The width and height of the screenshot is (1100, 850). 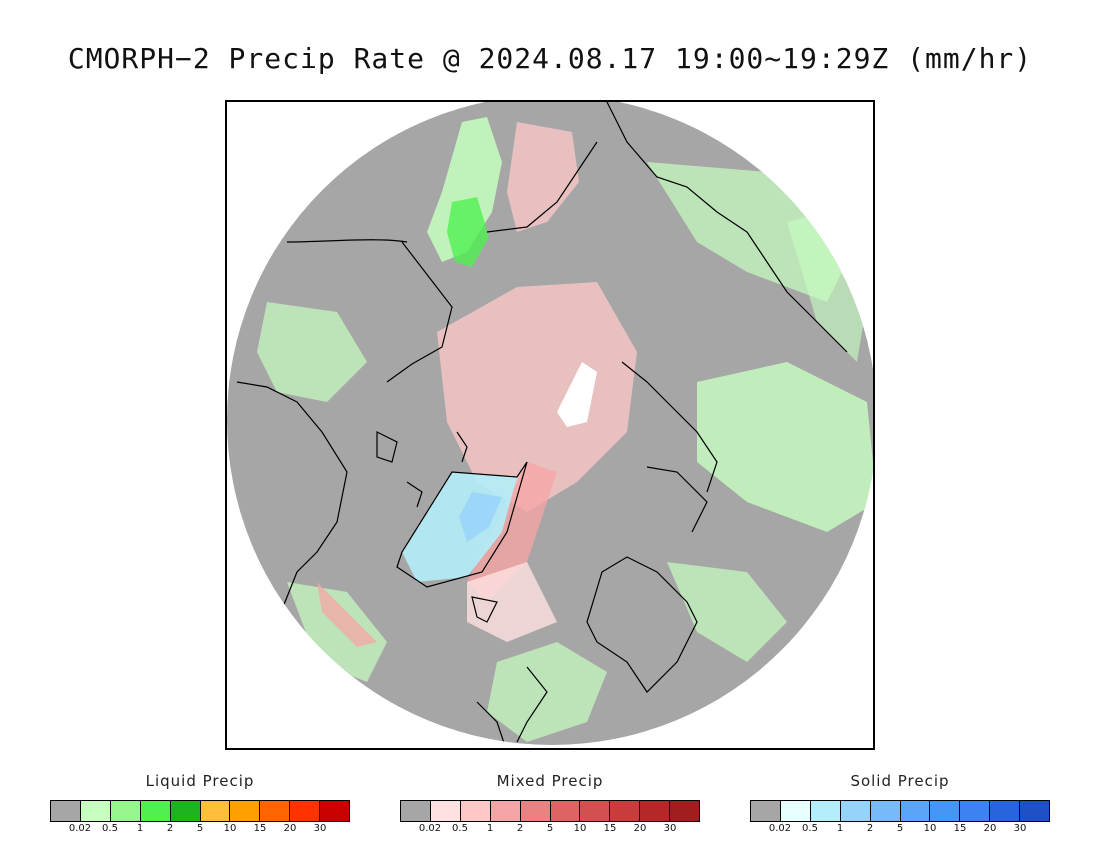 I want to click on legend-solid-ticks: 0.02 0.5 1 2 5 10 15 20 30, so click(x=900, y=830).